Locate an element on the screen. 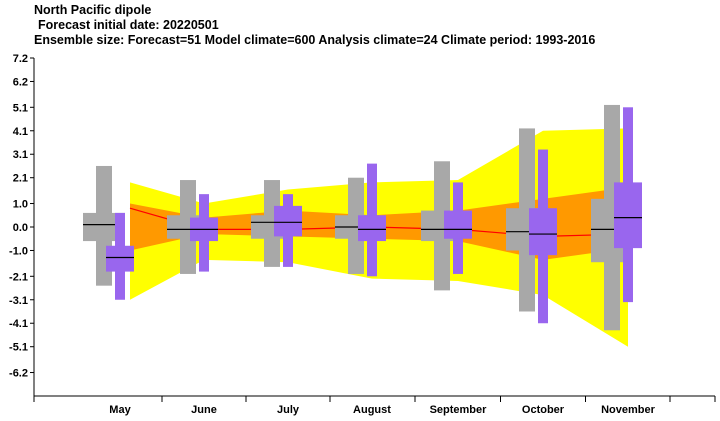 This screenshot has height=421, width=720. x-tick-label: July is located at coordinates (288, 410).